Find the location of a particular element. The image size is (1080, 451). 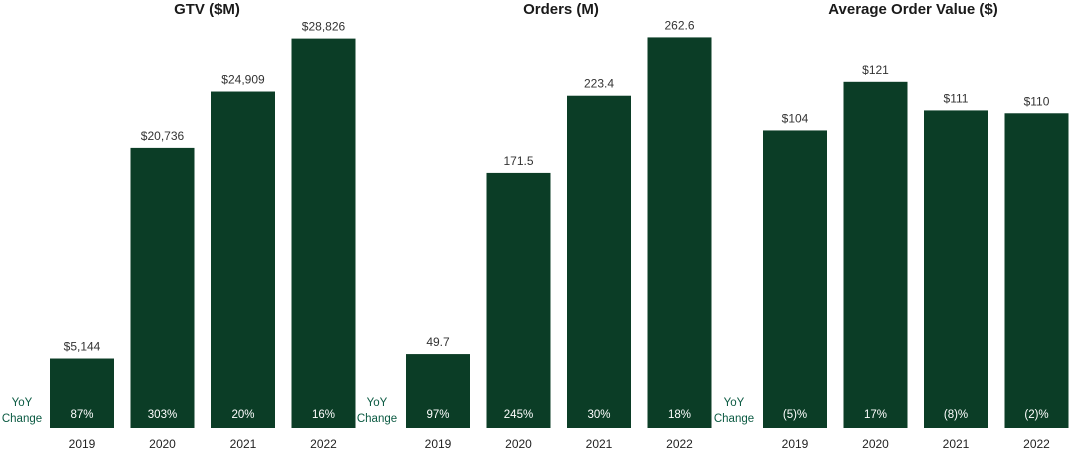

data-label: $104 is located at coordinates (795, 118).